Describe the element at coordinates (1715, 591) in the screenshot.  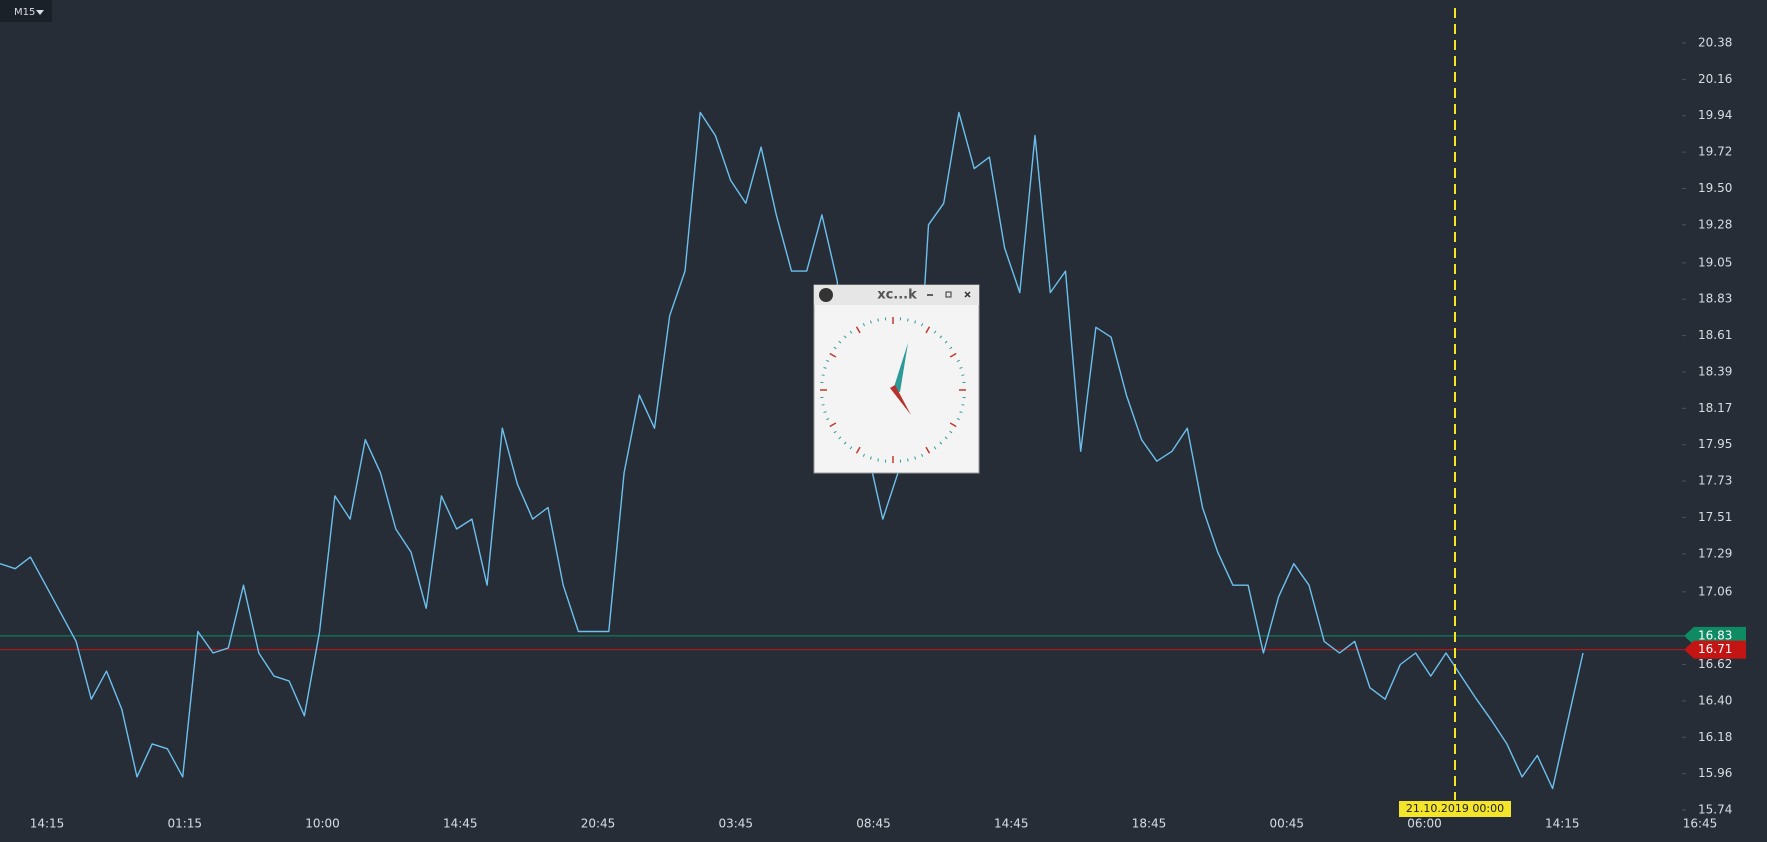
I see `y-tick-label: 17.06` at that location.